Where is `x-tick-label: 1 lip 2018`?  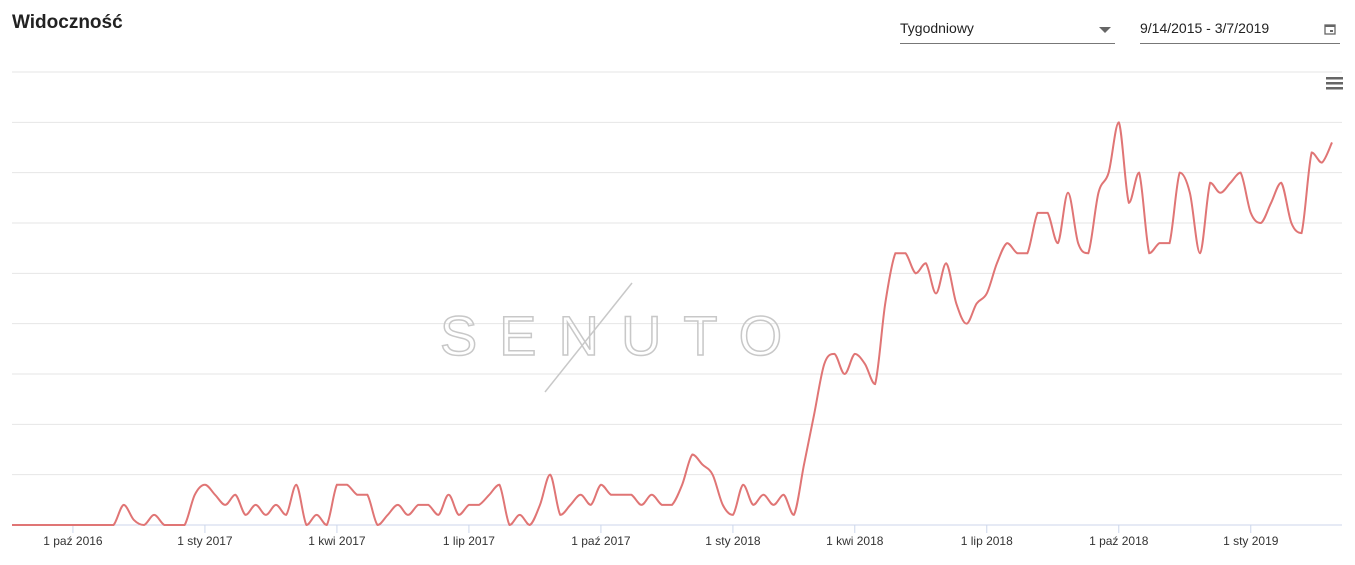 x-tick-label: 1 lip 2018 is located at coordinates (987, 541).